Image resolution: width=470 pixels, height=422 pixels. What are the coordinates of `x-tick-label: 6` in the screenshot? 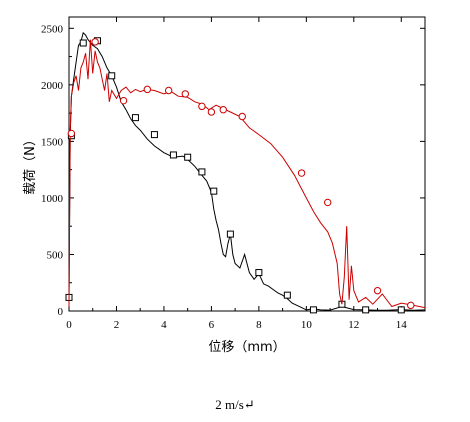 It's located at (212, 325).